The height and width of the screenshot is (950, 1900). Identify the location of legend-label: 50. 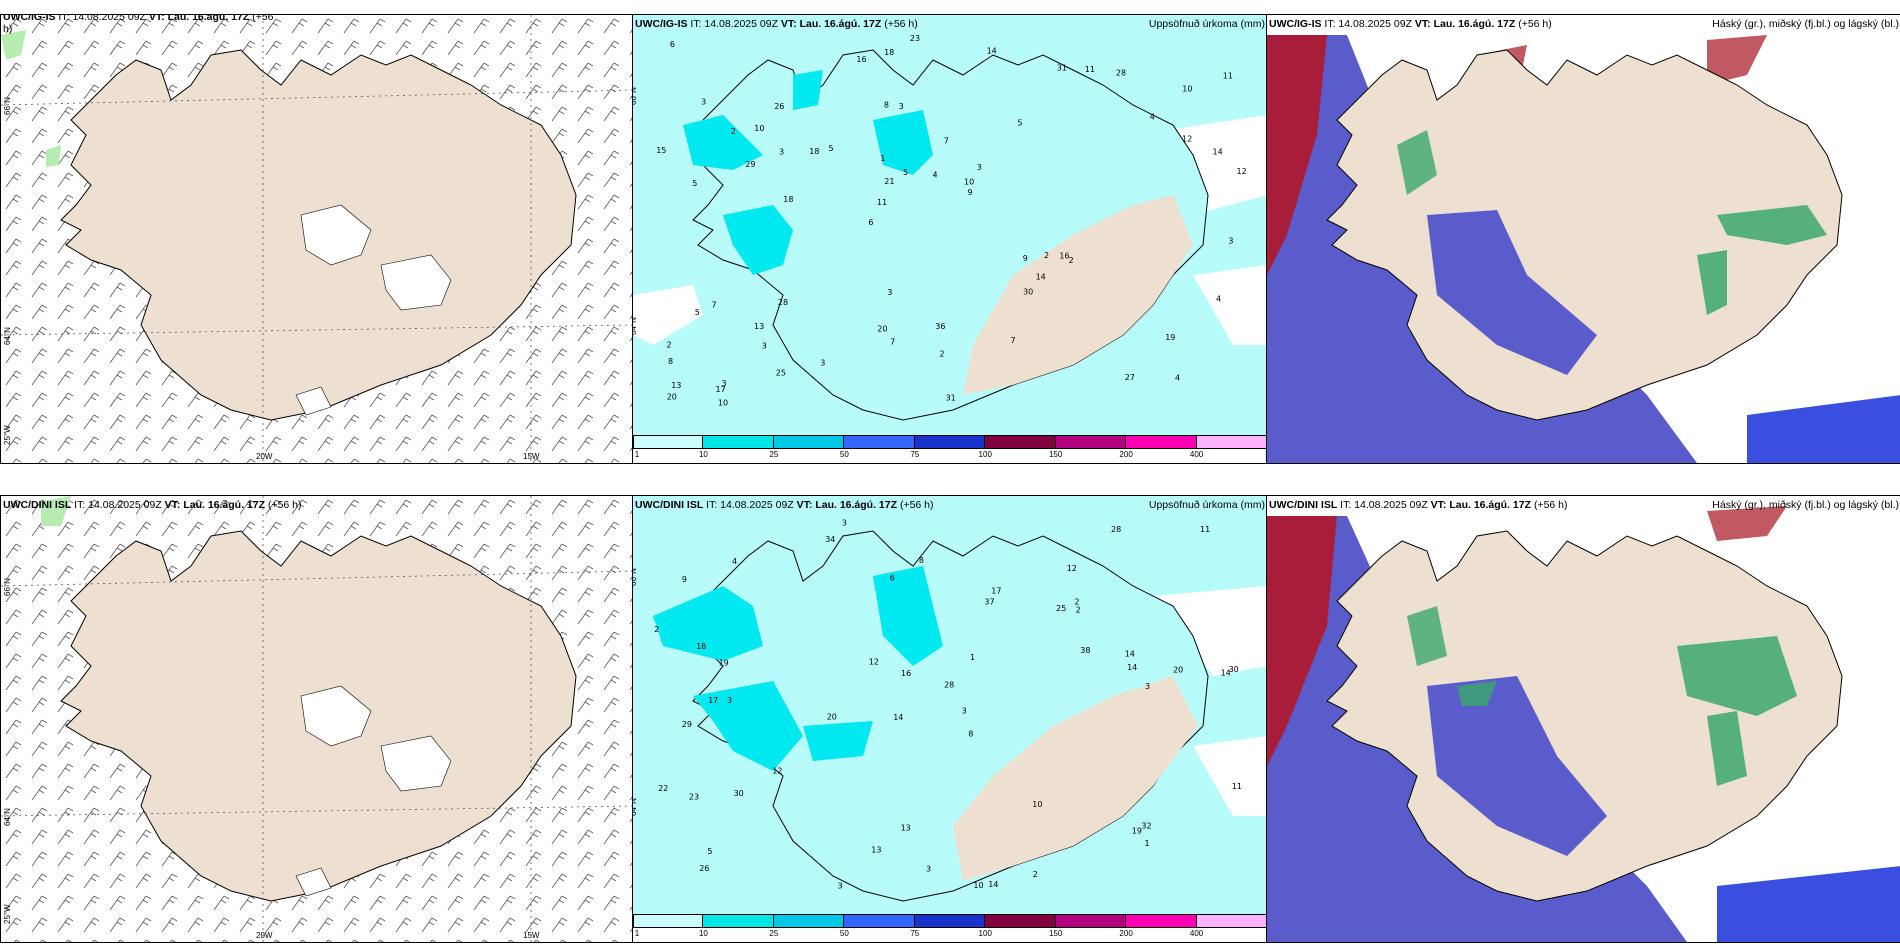
(844, 933).